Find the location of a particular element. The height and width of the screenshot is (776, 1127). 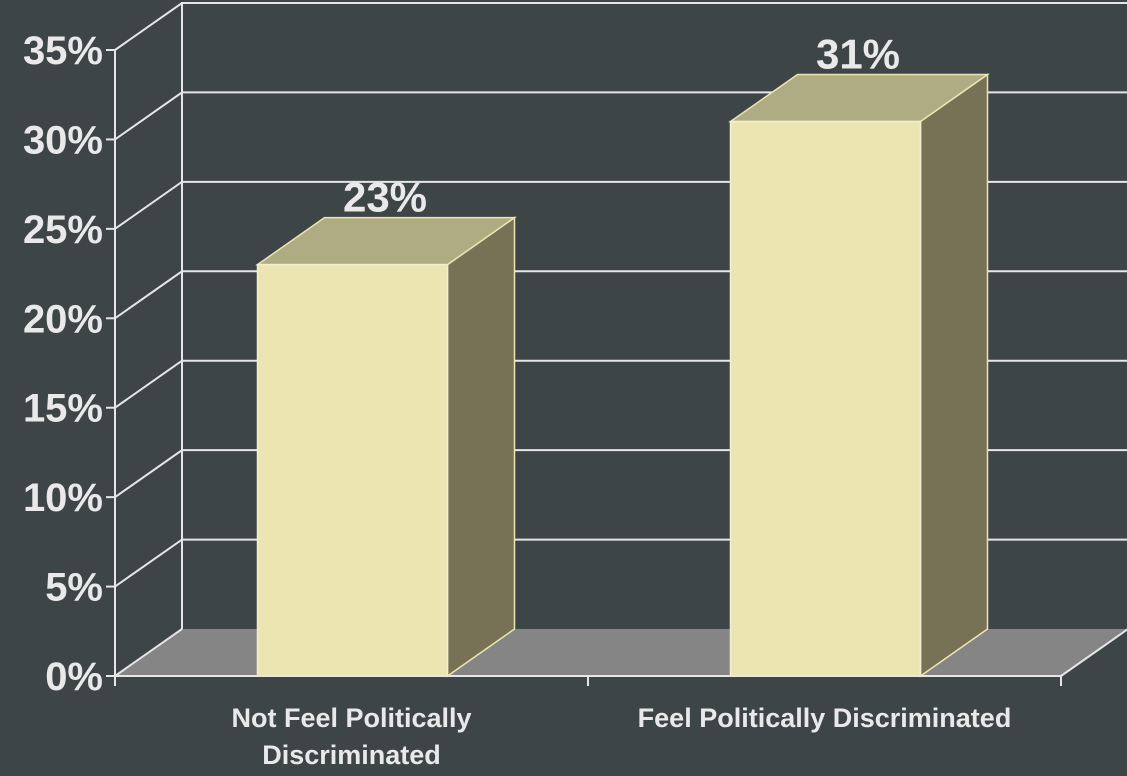

y-tick-label-2: 10% is located at coordinates (63, 498).